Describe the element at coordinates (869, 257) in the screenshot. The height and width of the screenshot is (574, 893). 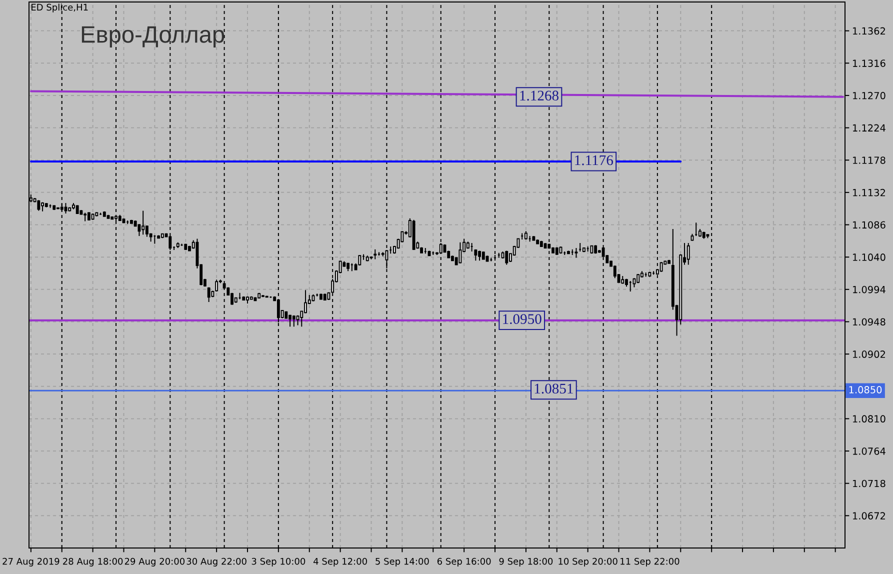
I see `y-tick-label: 1.1040` at that location.